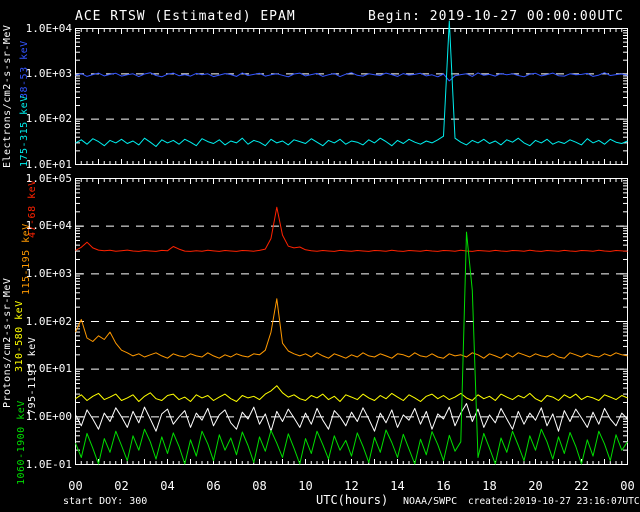 The height and width of the screenshot is (512, 640). Describe the element at coordinates (581, 486) in the screenshot. I see `x-tick-label: 22` at that location.